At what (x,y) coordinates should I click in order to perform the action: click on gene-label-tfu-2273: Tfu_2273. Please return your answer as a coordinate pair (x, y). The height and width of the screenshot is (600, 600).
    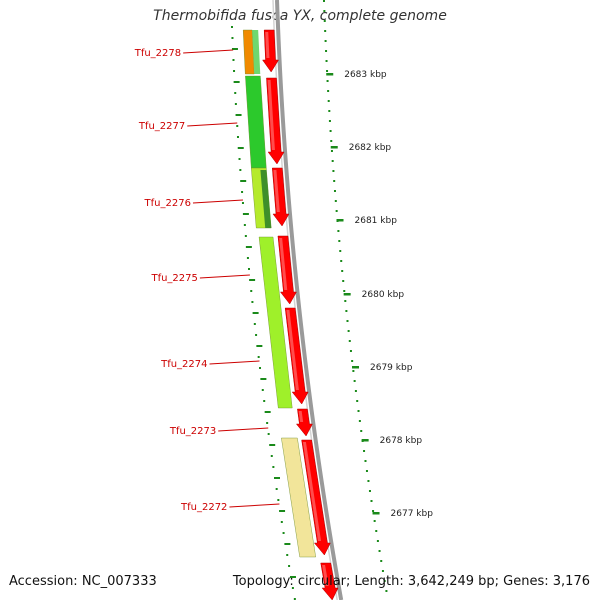
    Looking at the image, I should click on (192, 431).